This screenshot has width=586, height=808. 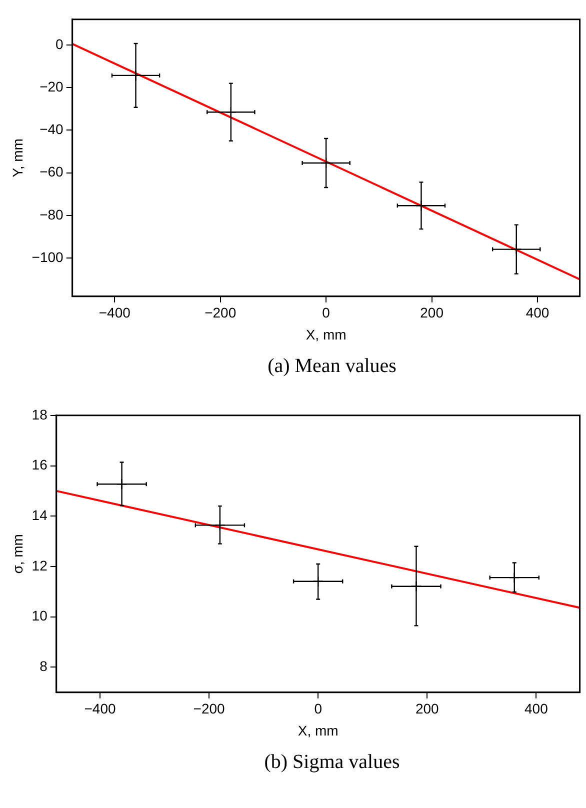 I want to click on y-tick-label: 10, so click(x=40, y=616).